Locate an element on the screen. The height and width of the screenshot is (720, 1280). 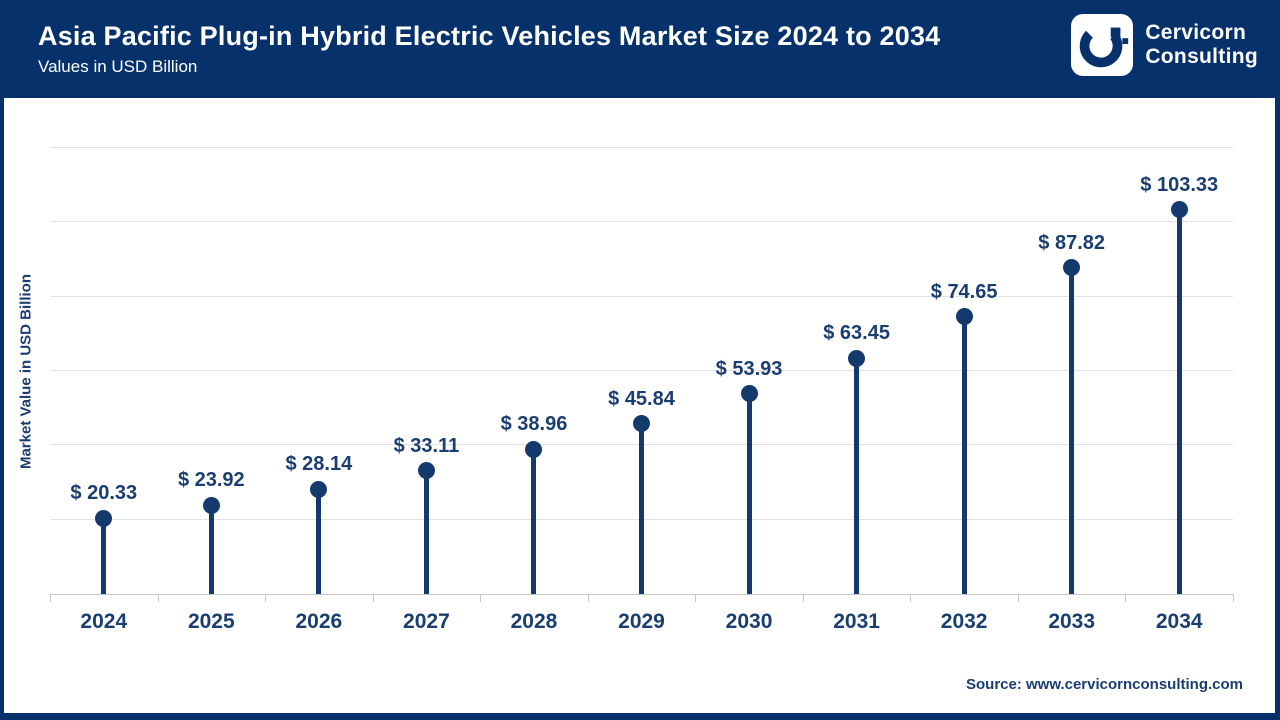
x-tick-label: 2031 is located at coordinates (856, 621).